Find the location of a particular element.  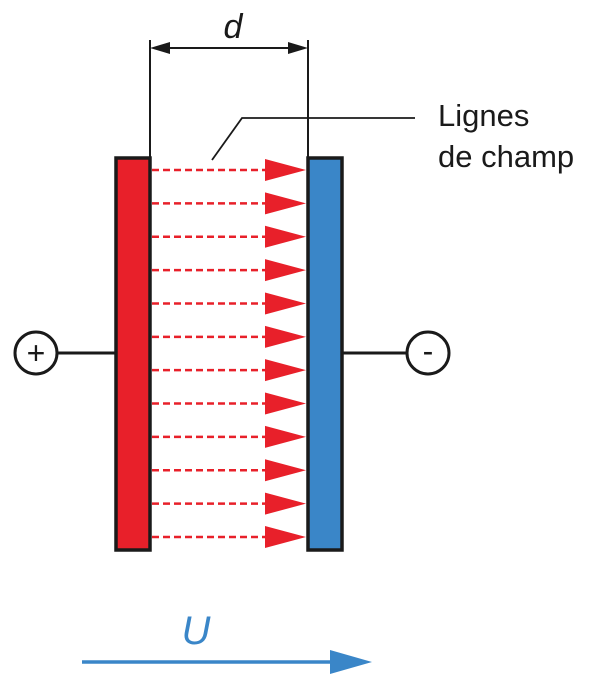

field-lines-label-line1: Lignes is located at coordinates (483, 115).